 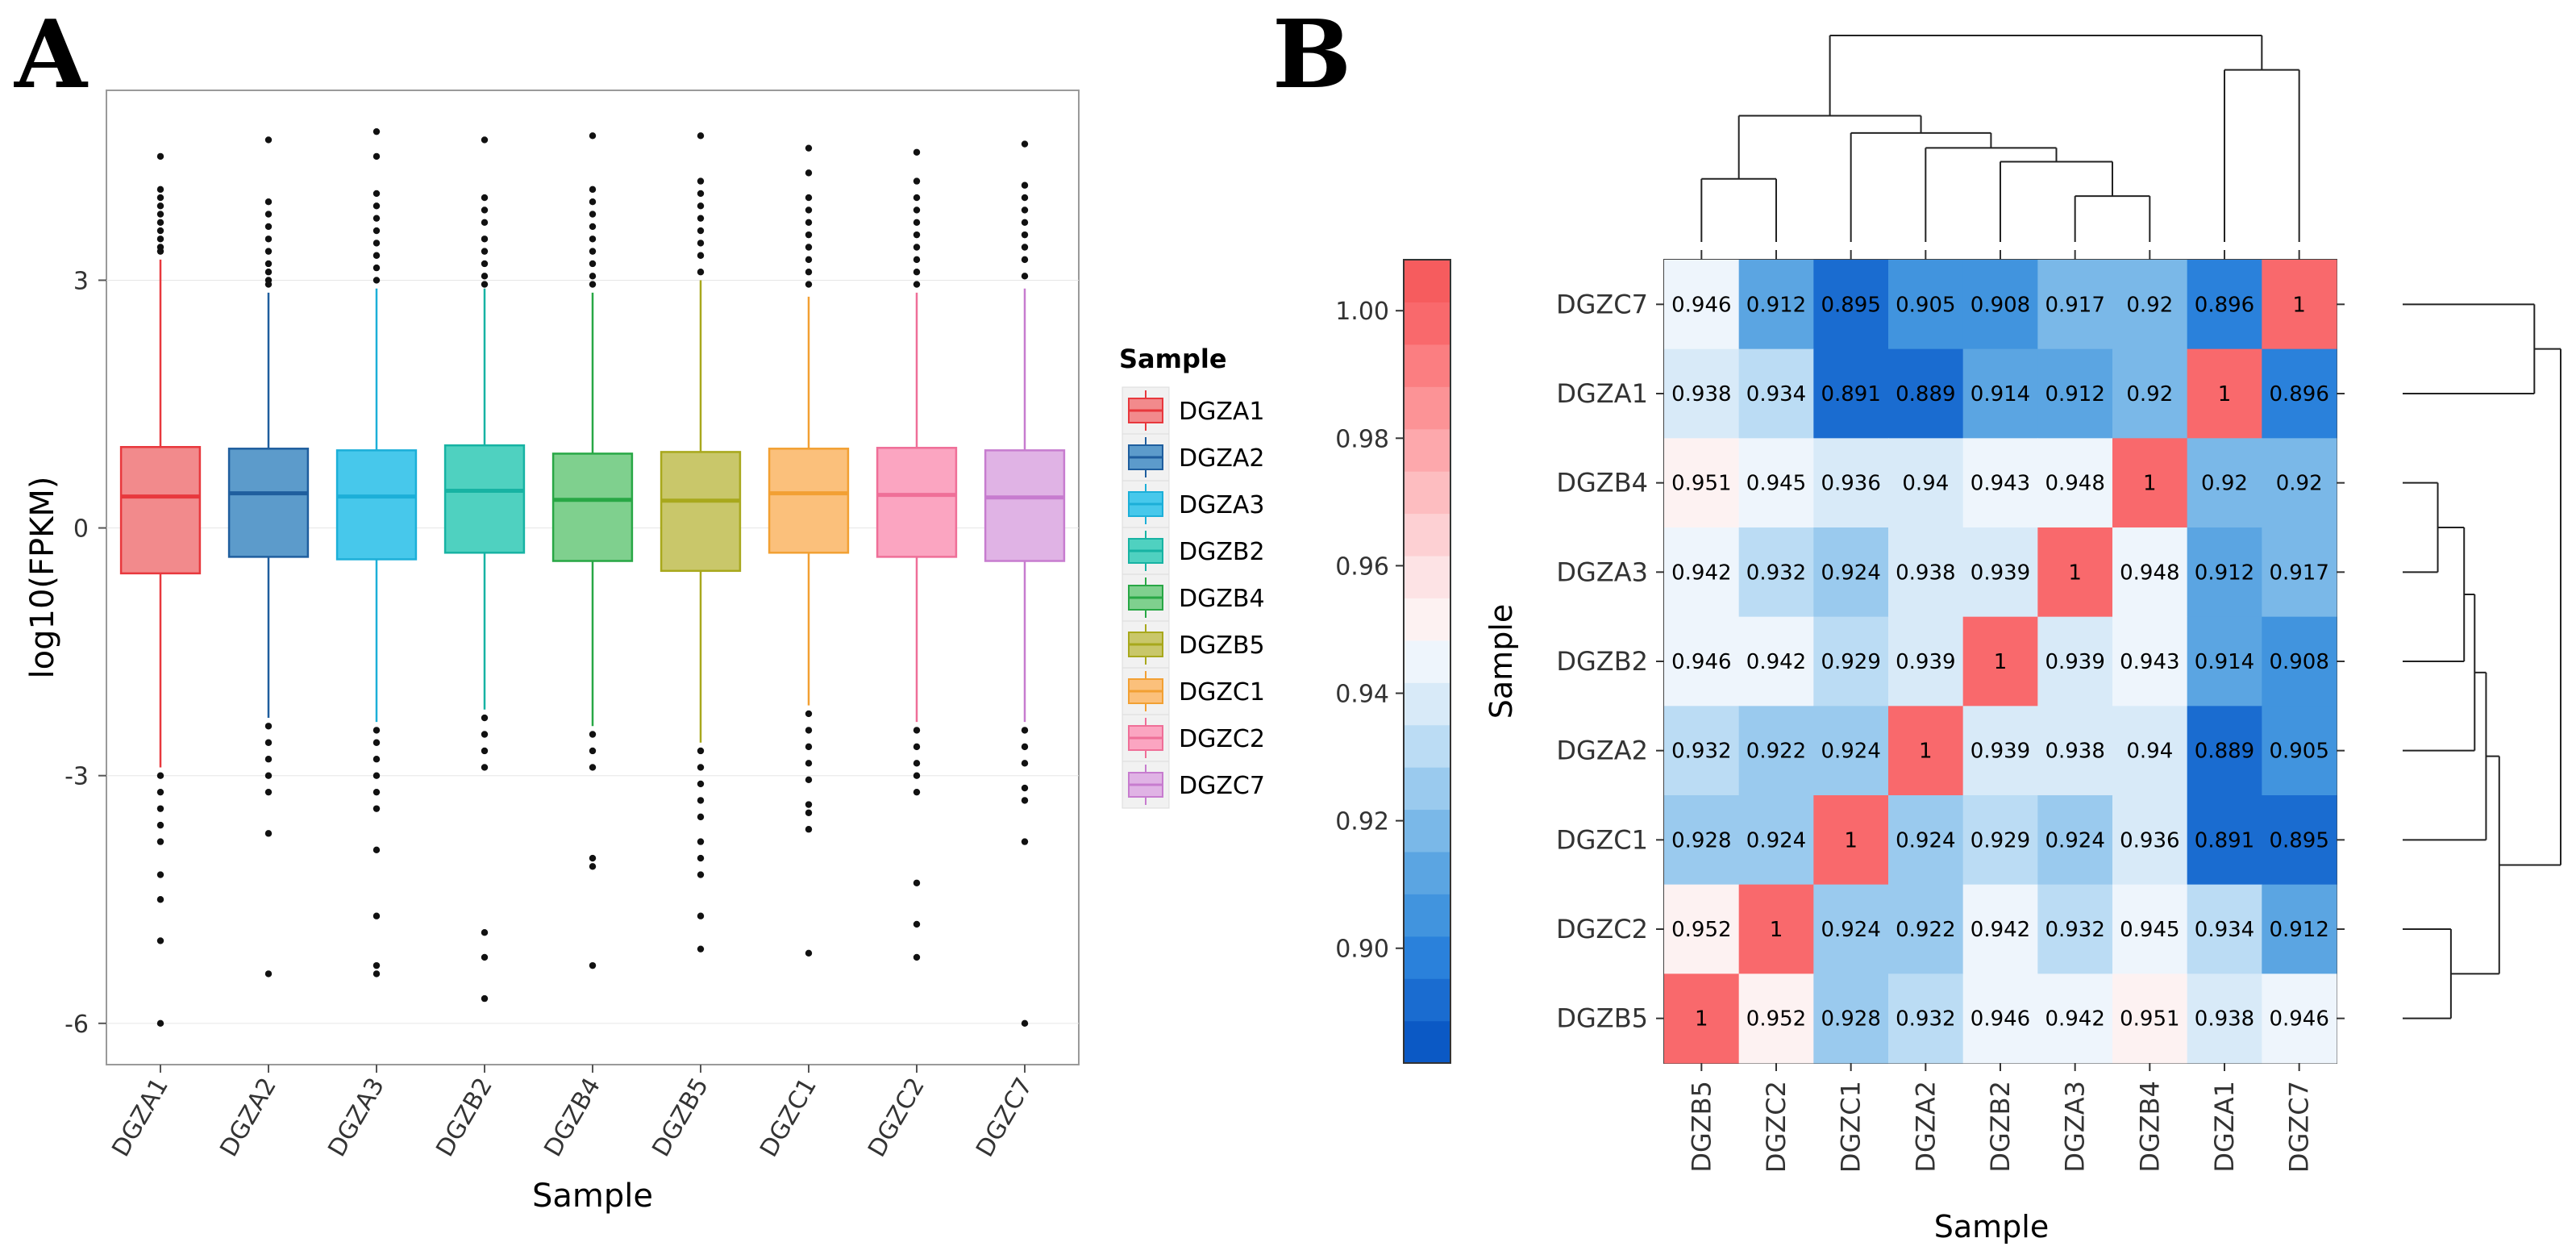 What do you see at coordinates (1222, 646) in the screenshot?
I see `legend-label: DGZB5` at bounding box center [1222, 646].